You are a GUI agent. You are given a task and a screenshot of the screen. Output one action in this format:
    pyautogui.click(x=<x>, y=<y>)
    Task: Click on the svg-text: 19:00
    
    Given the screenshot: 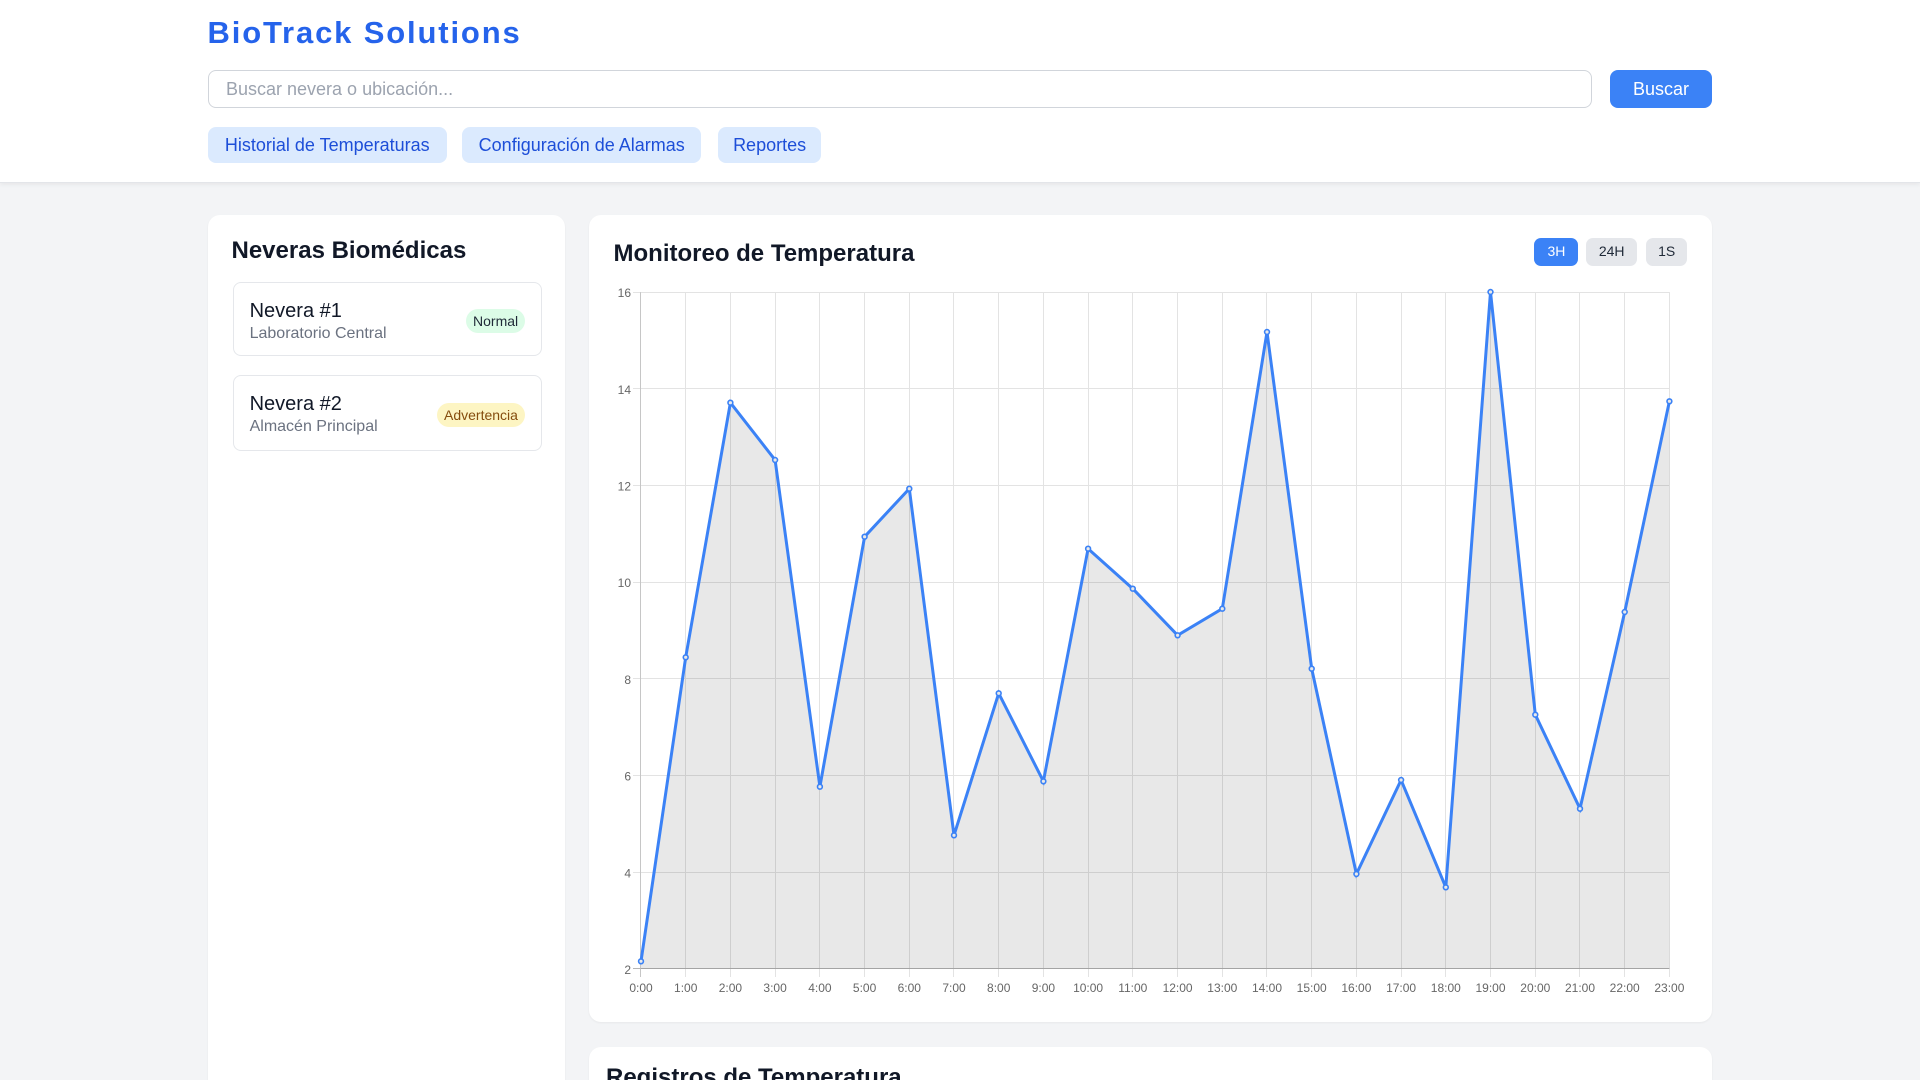 What is the action you would take?
    pyautogui.click(x=1490, y=988)
    